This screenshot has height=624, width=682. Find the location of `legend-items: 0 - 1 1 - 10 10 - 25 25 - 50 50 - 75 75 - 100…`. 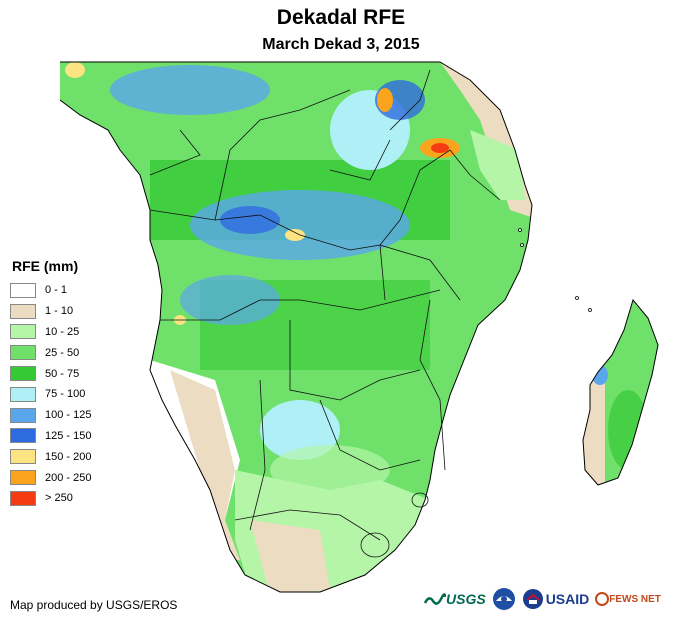

legend-items: 0 - 1 1 - 10 10 - 25 25 - 50 50 - 75 75 - 100… is located at coordinates (70, 394).